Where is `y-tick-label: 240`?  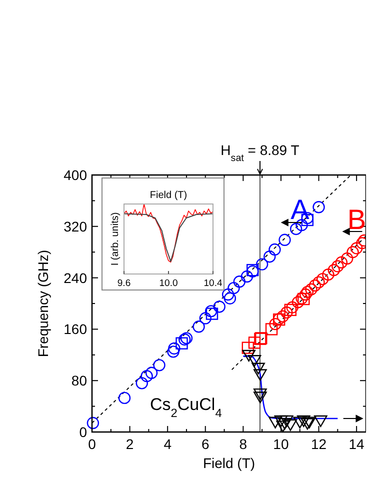 y-tick-label: 240 is located at coordinates (76, 278).